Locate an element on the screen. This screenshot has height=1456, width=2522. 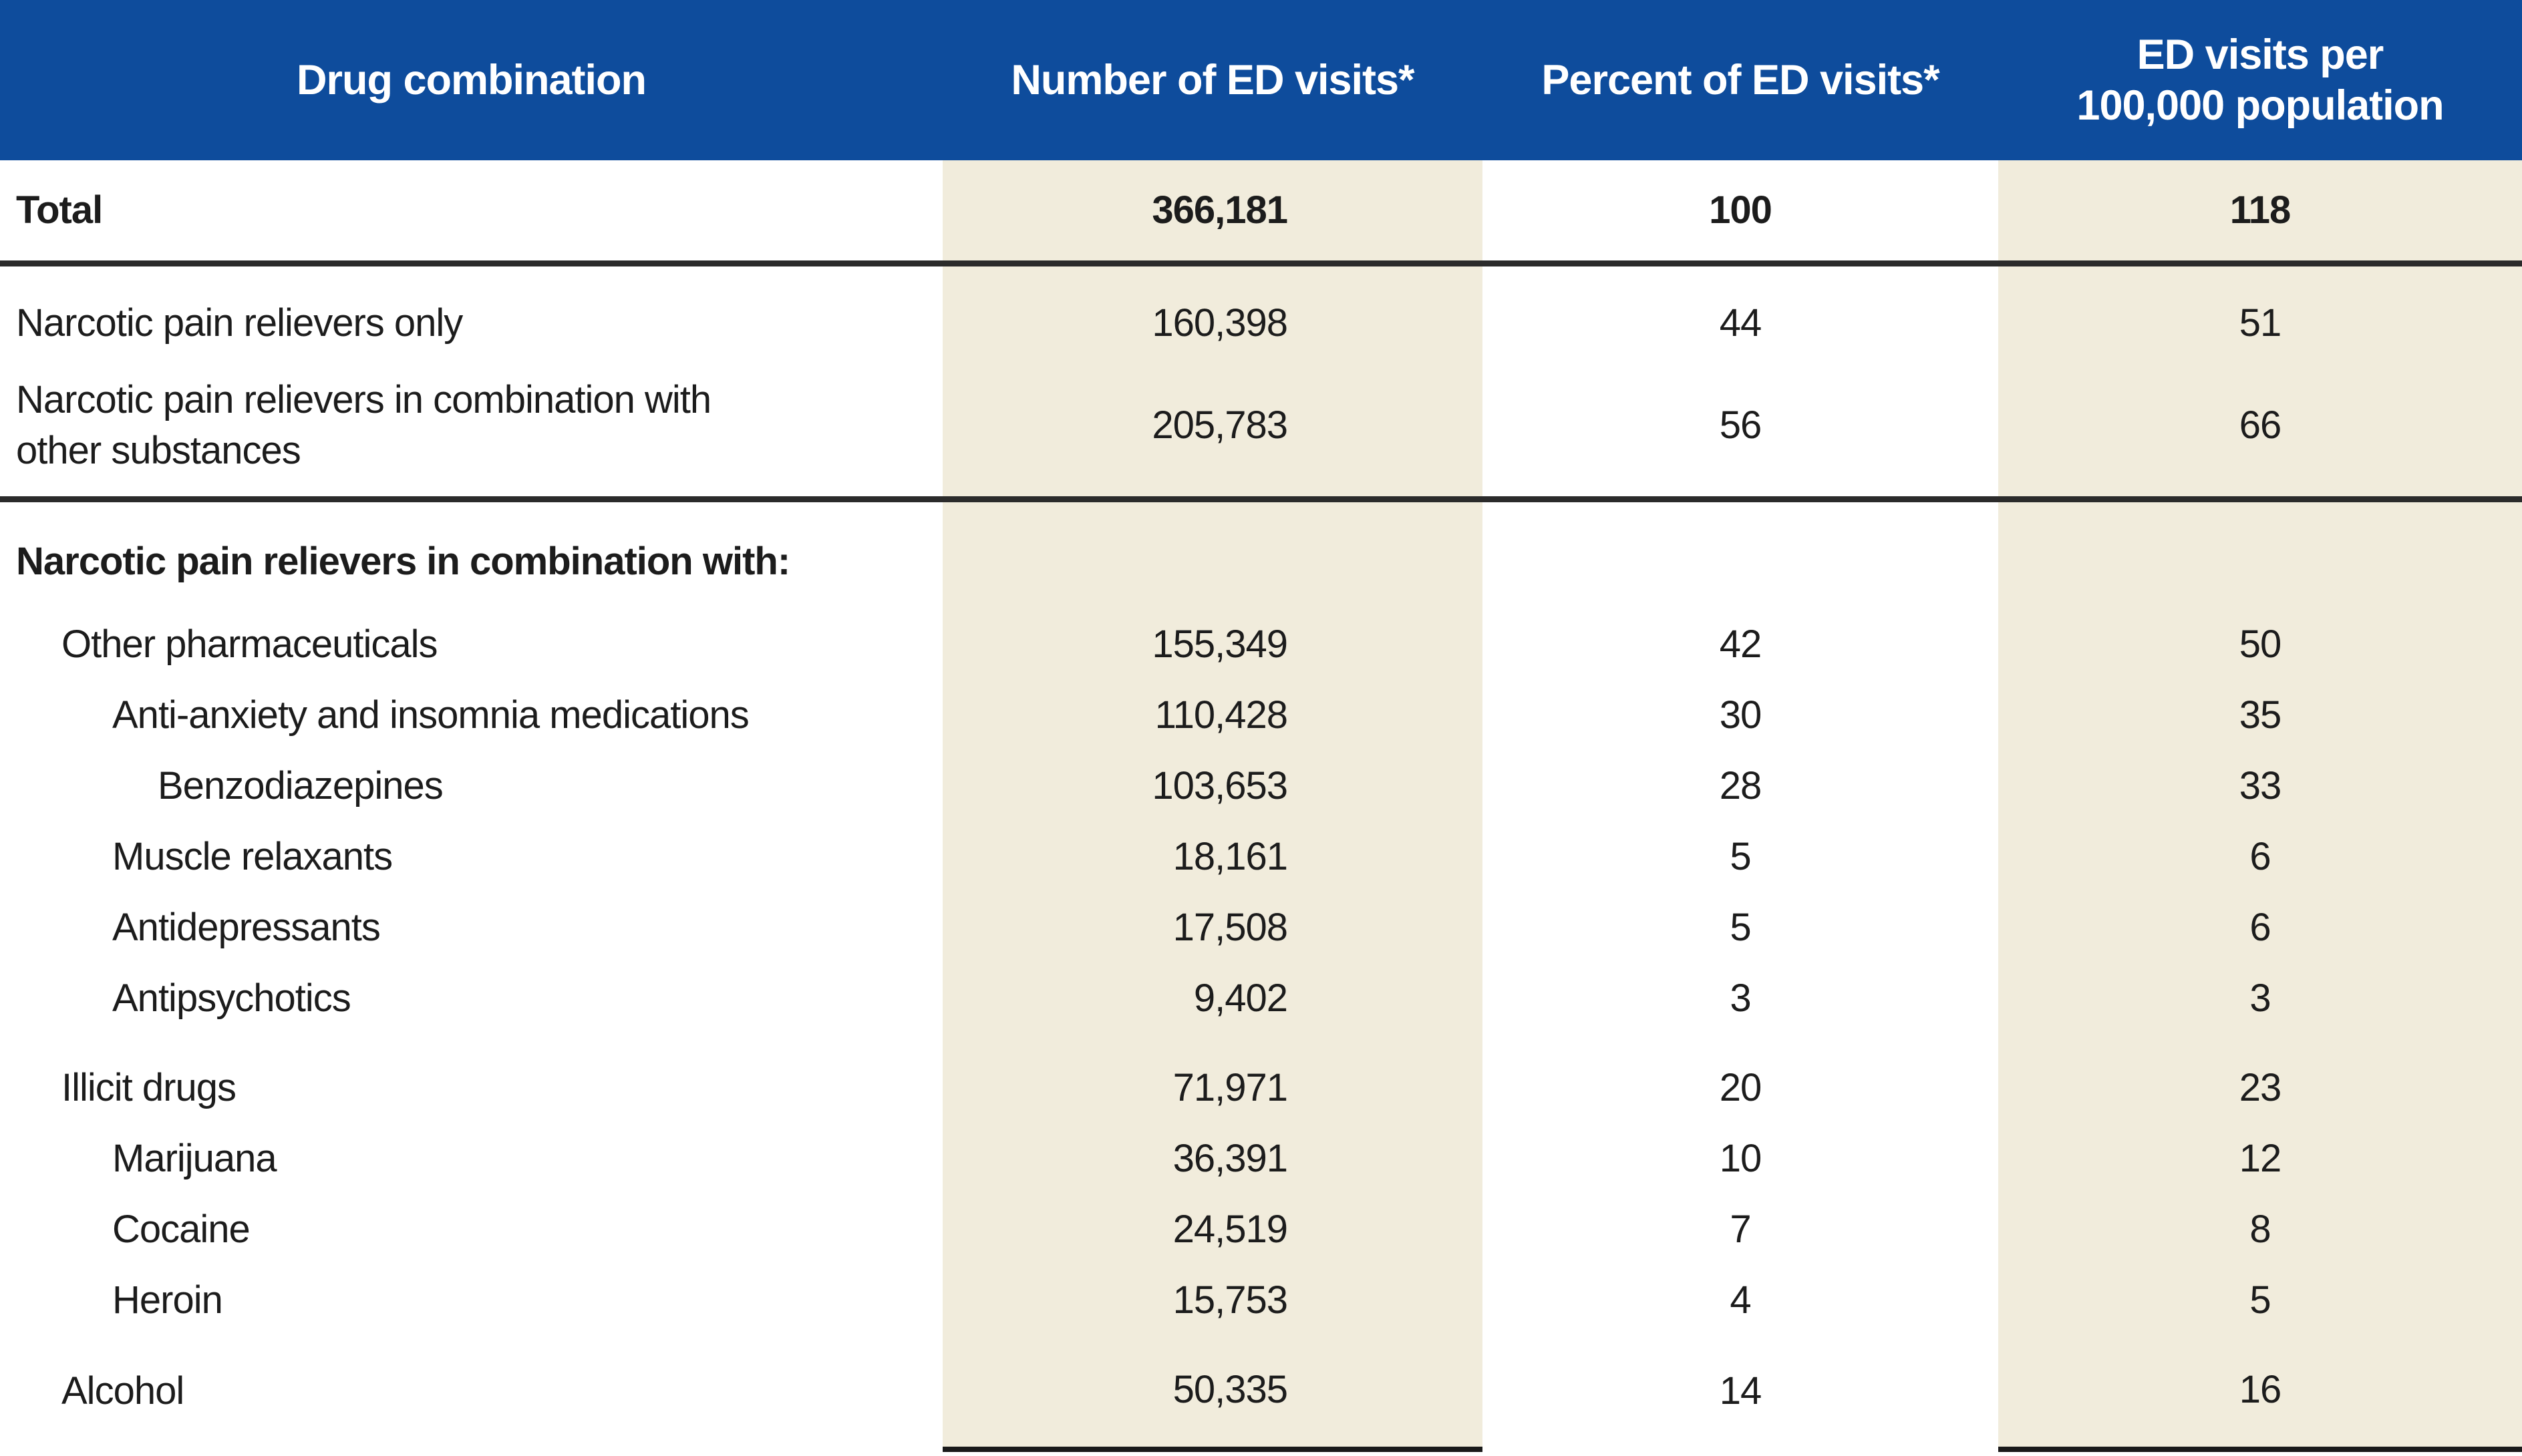
row-label-cell: Heroin is located at coordinates (167, 1300).